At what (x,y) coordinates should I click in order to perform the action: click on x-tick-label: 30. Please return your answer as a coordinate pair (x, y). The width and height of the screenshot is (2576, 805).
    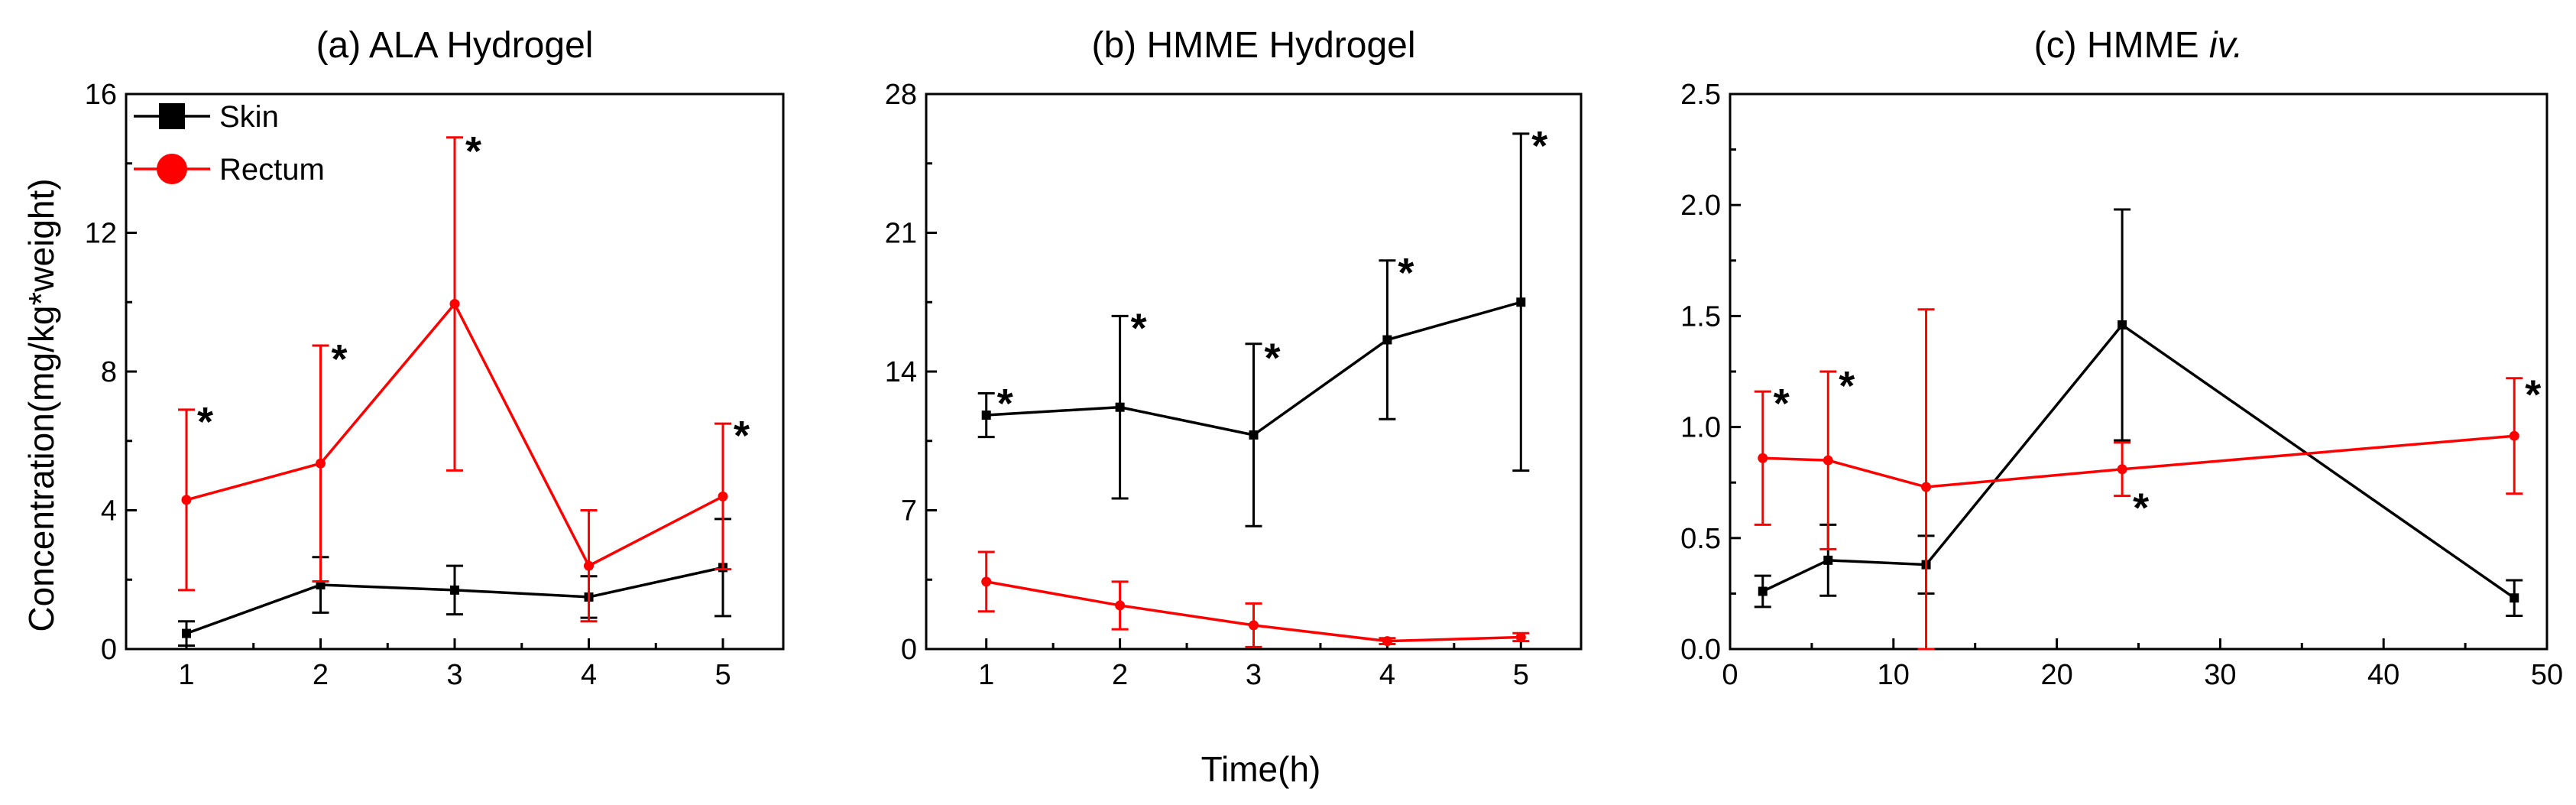
    Looking at the image, I should click on (2220, 675).